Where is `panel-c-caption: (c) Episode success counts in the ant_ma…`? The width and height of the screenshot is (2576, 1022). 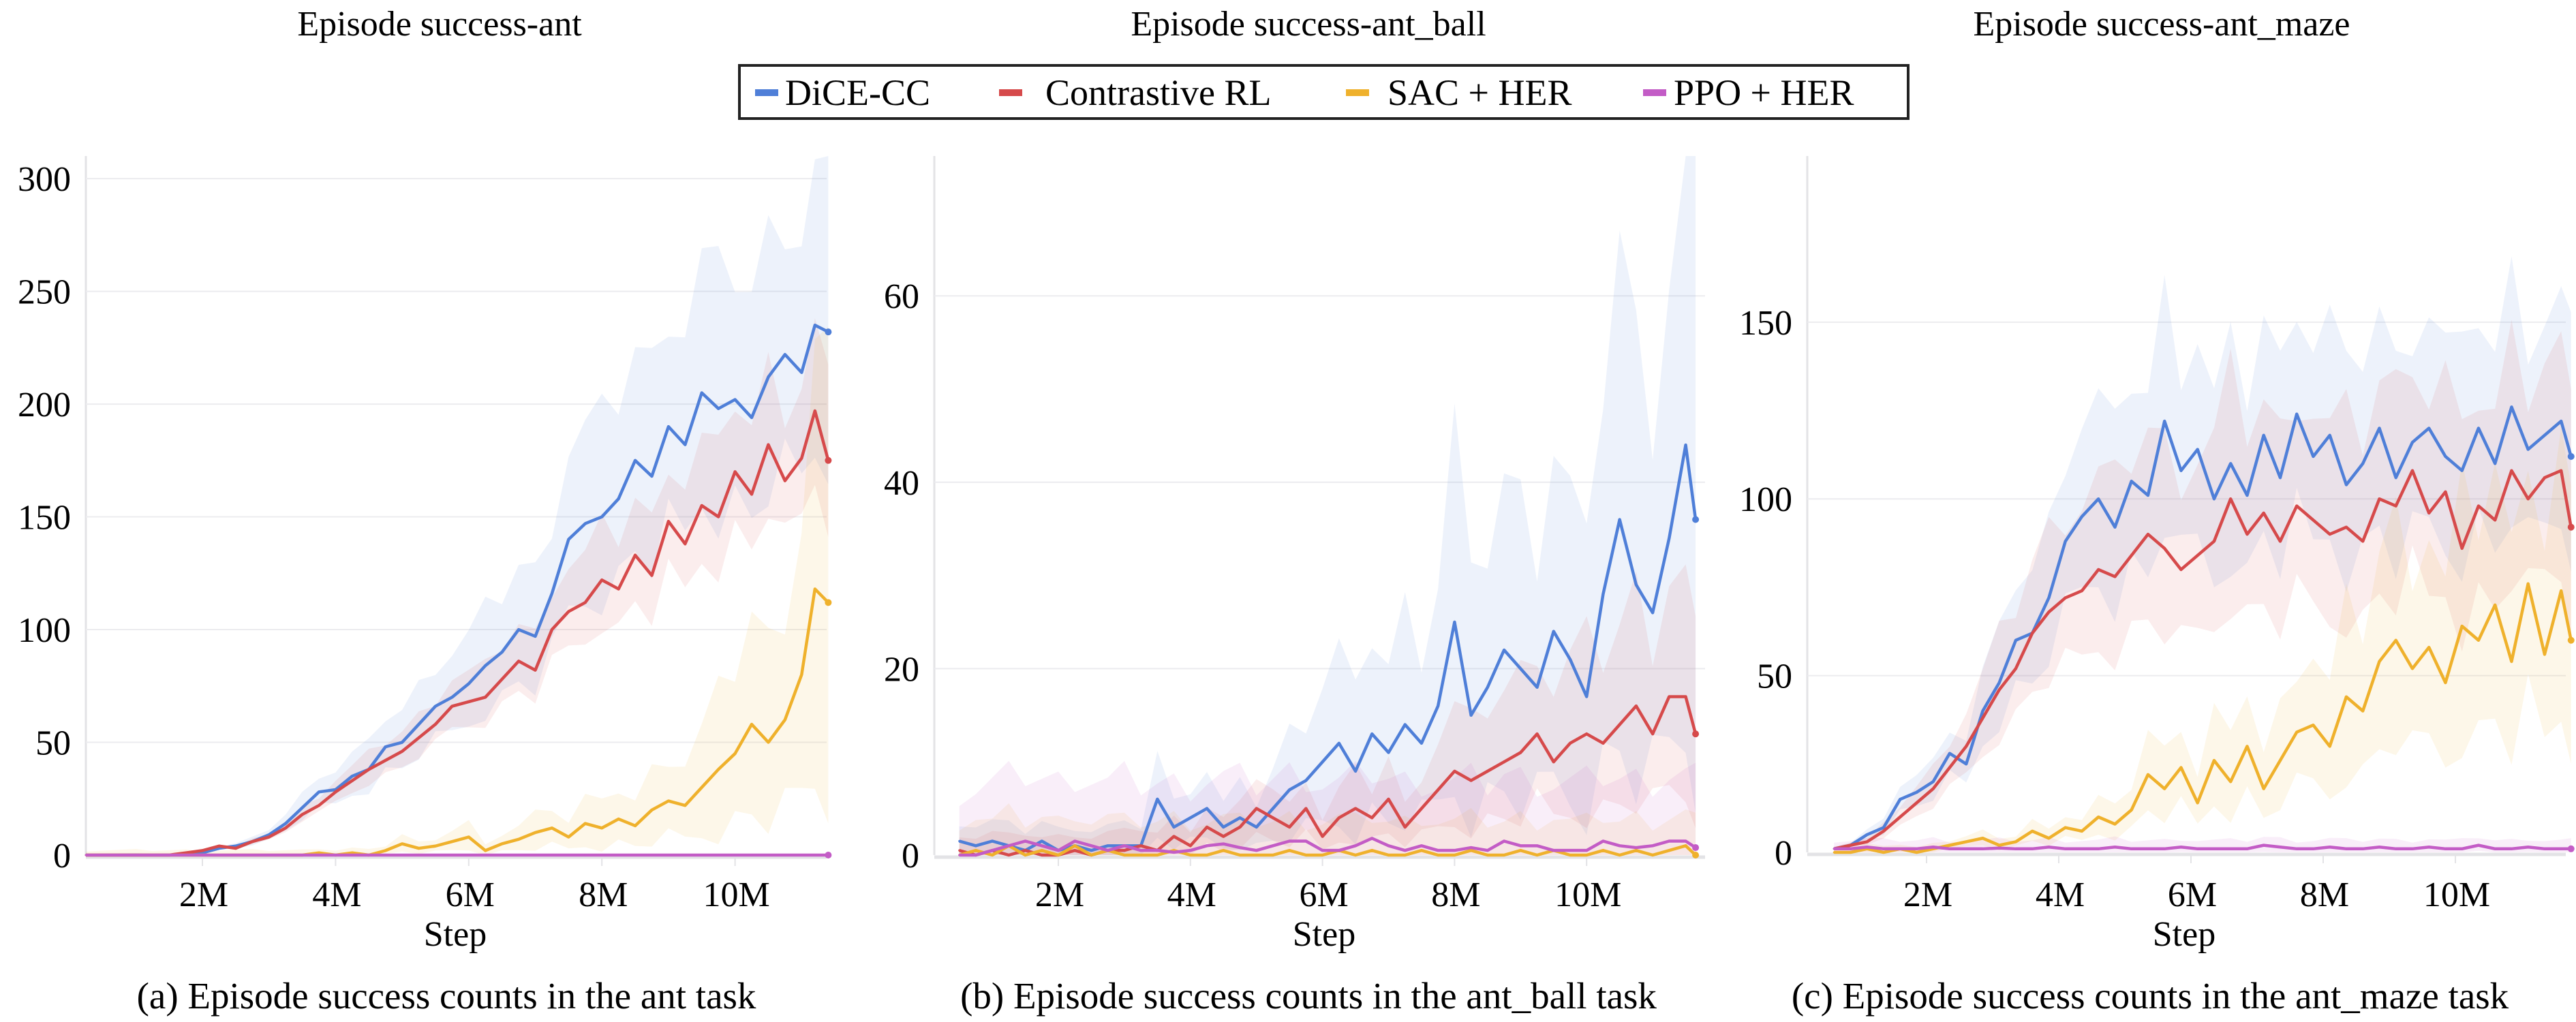
panel-c-caption: (c) Episode success counts in the ant_ma… is located at coordinates (2150, 996).